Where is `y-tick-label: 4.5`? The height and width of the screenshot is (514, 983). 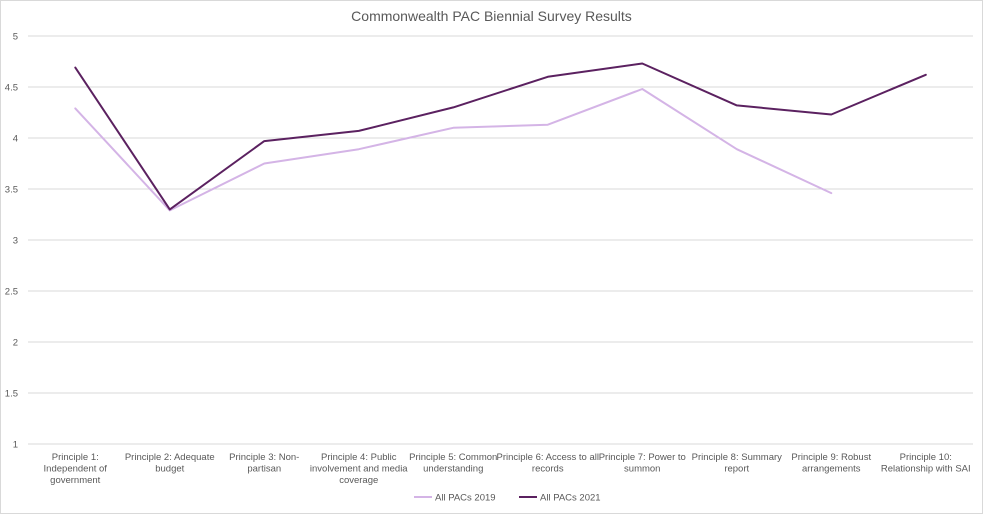
y-tick-label: 4.5 is located at coordinates (11, 88).